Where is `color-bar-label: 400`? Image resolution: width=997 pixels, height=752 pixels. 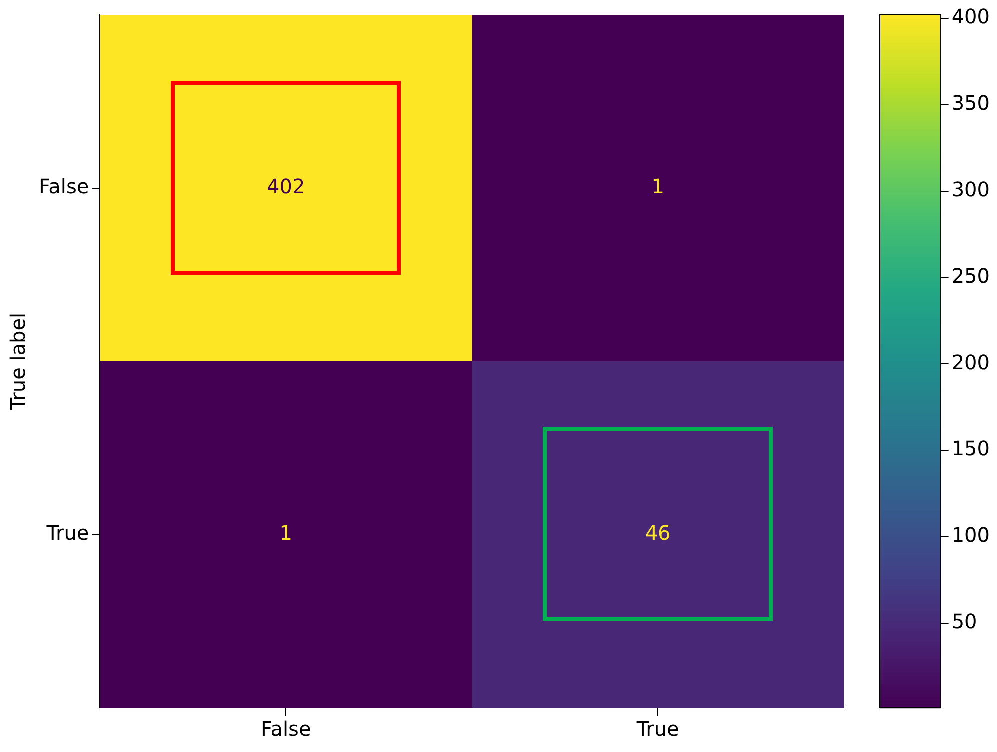 color-bar-label: 400 is located at coordinates (971, 16).